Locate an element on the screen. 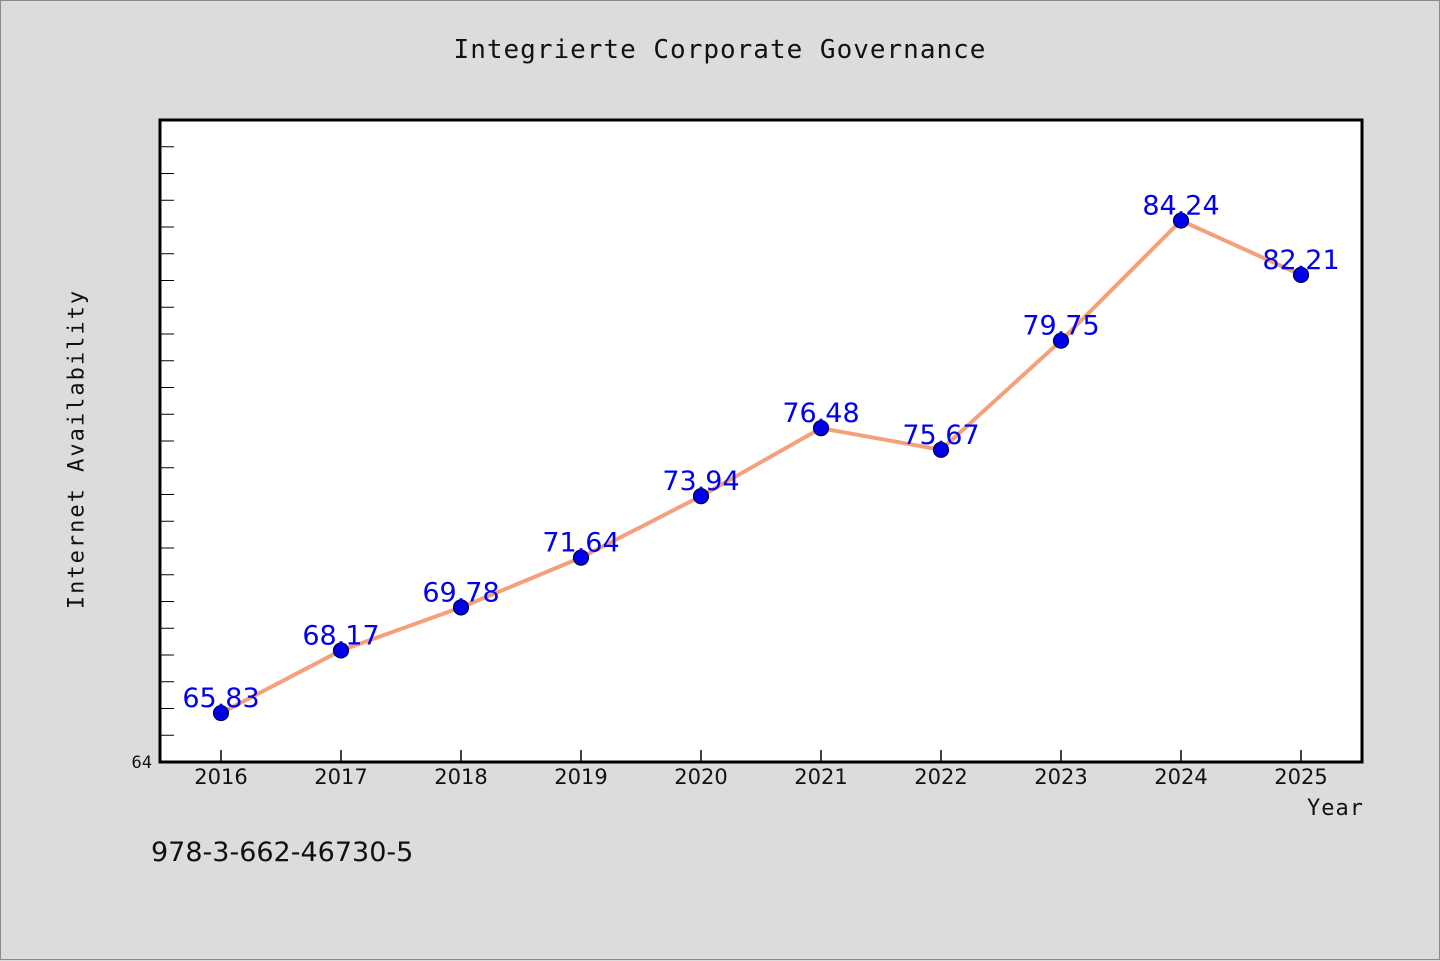 This screenshot has height=961, width=1440. data-label: 71.64 is located at coordinates (580, 543).